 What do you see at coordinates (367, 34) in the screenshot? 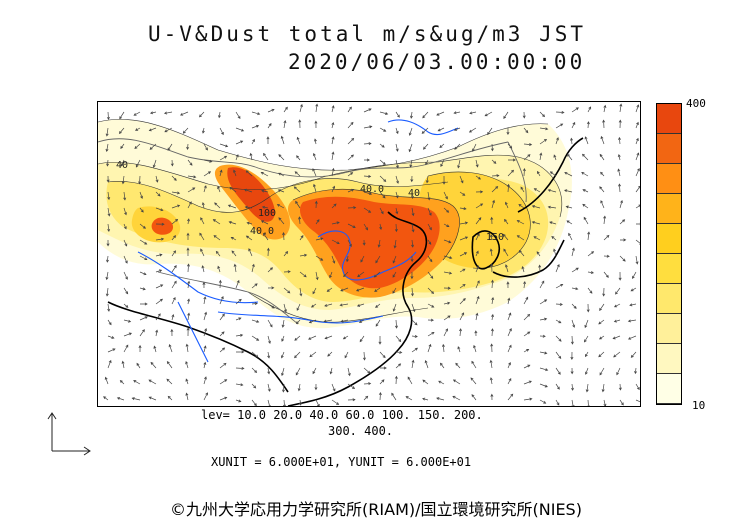
I see `chart-title: U-V&Dust total m/s&ug/m3 JST` at bounding box center [367, 34].